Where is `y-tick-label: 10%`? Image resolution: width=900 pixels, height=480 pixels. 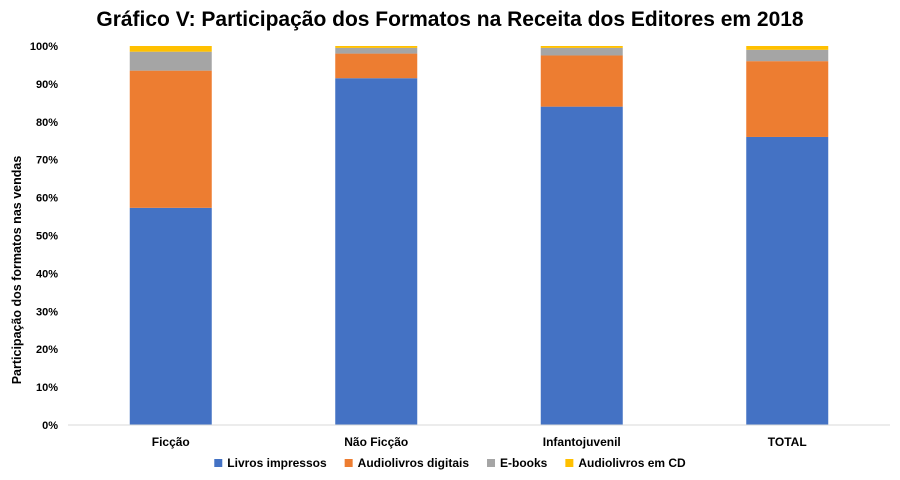
y-tick-label: 10% is located at coordinates (47, 388).